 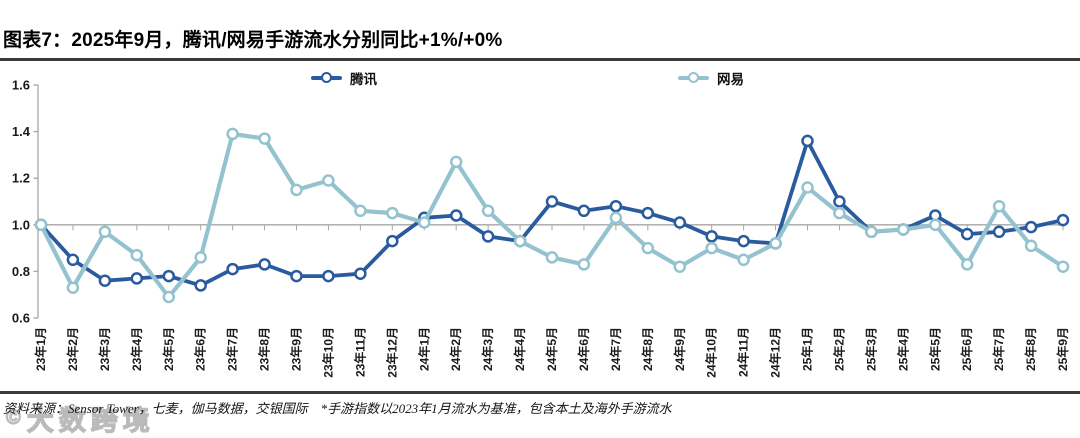 I want to click on x-tick-label: 23年2月, so click(x=72, y=349).